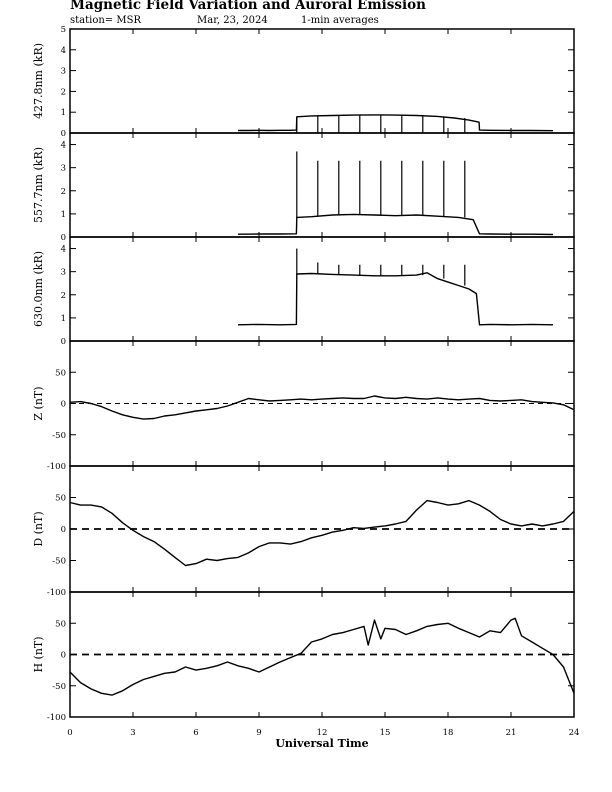 Image resolution: width=612 pixels, height=792 pixels. Describe the element at coordinates (69, 733) in the screenshot. I see `x-tick-label: 0` at that location.